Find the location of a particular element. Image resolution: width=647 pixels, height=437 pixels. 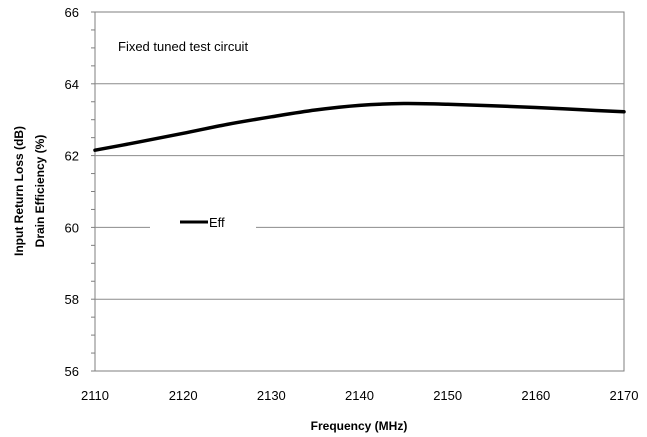

y-axis-title-line-1: Input Return Loss (dB) is located at coordinates (19, 191).